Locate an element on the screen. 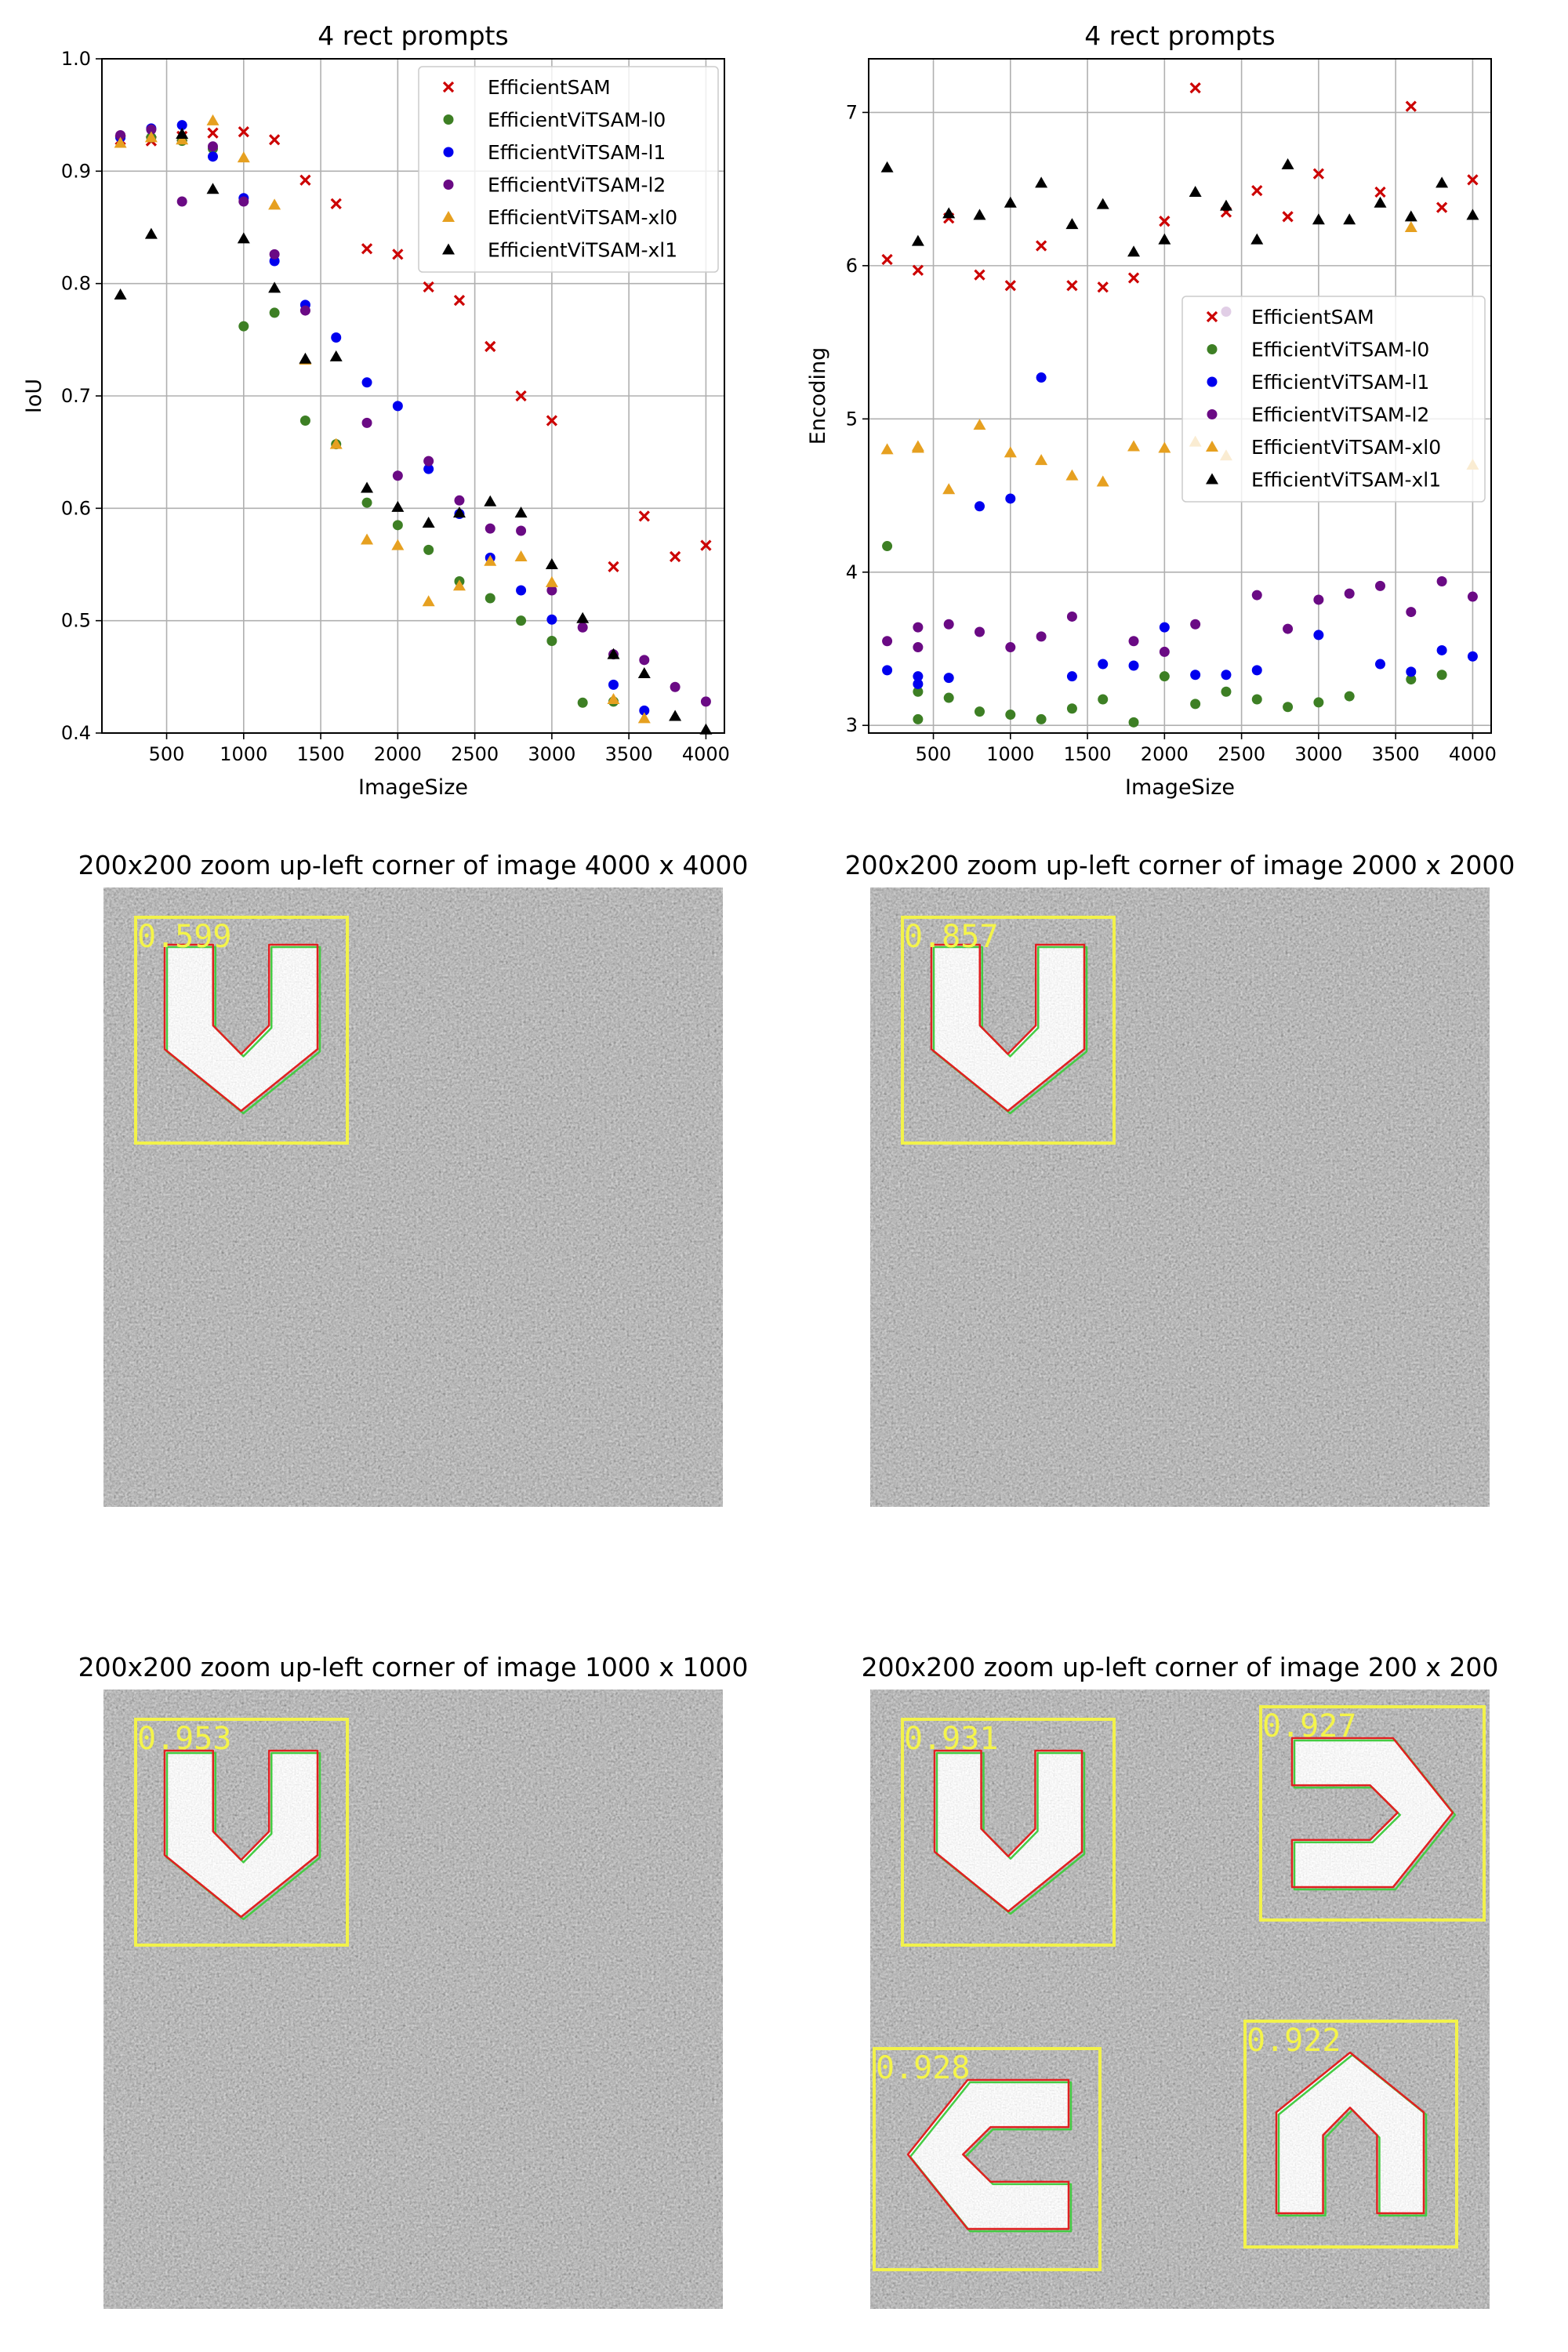 Image resolution: width=1568 pixels, height=2352 pixels. encoding-chart-points is located at coordinates (1179, 405).